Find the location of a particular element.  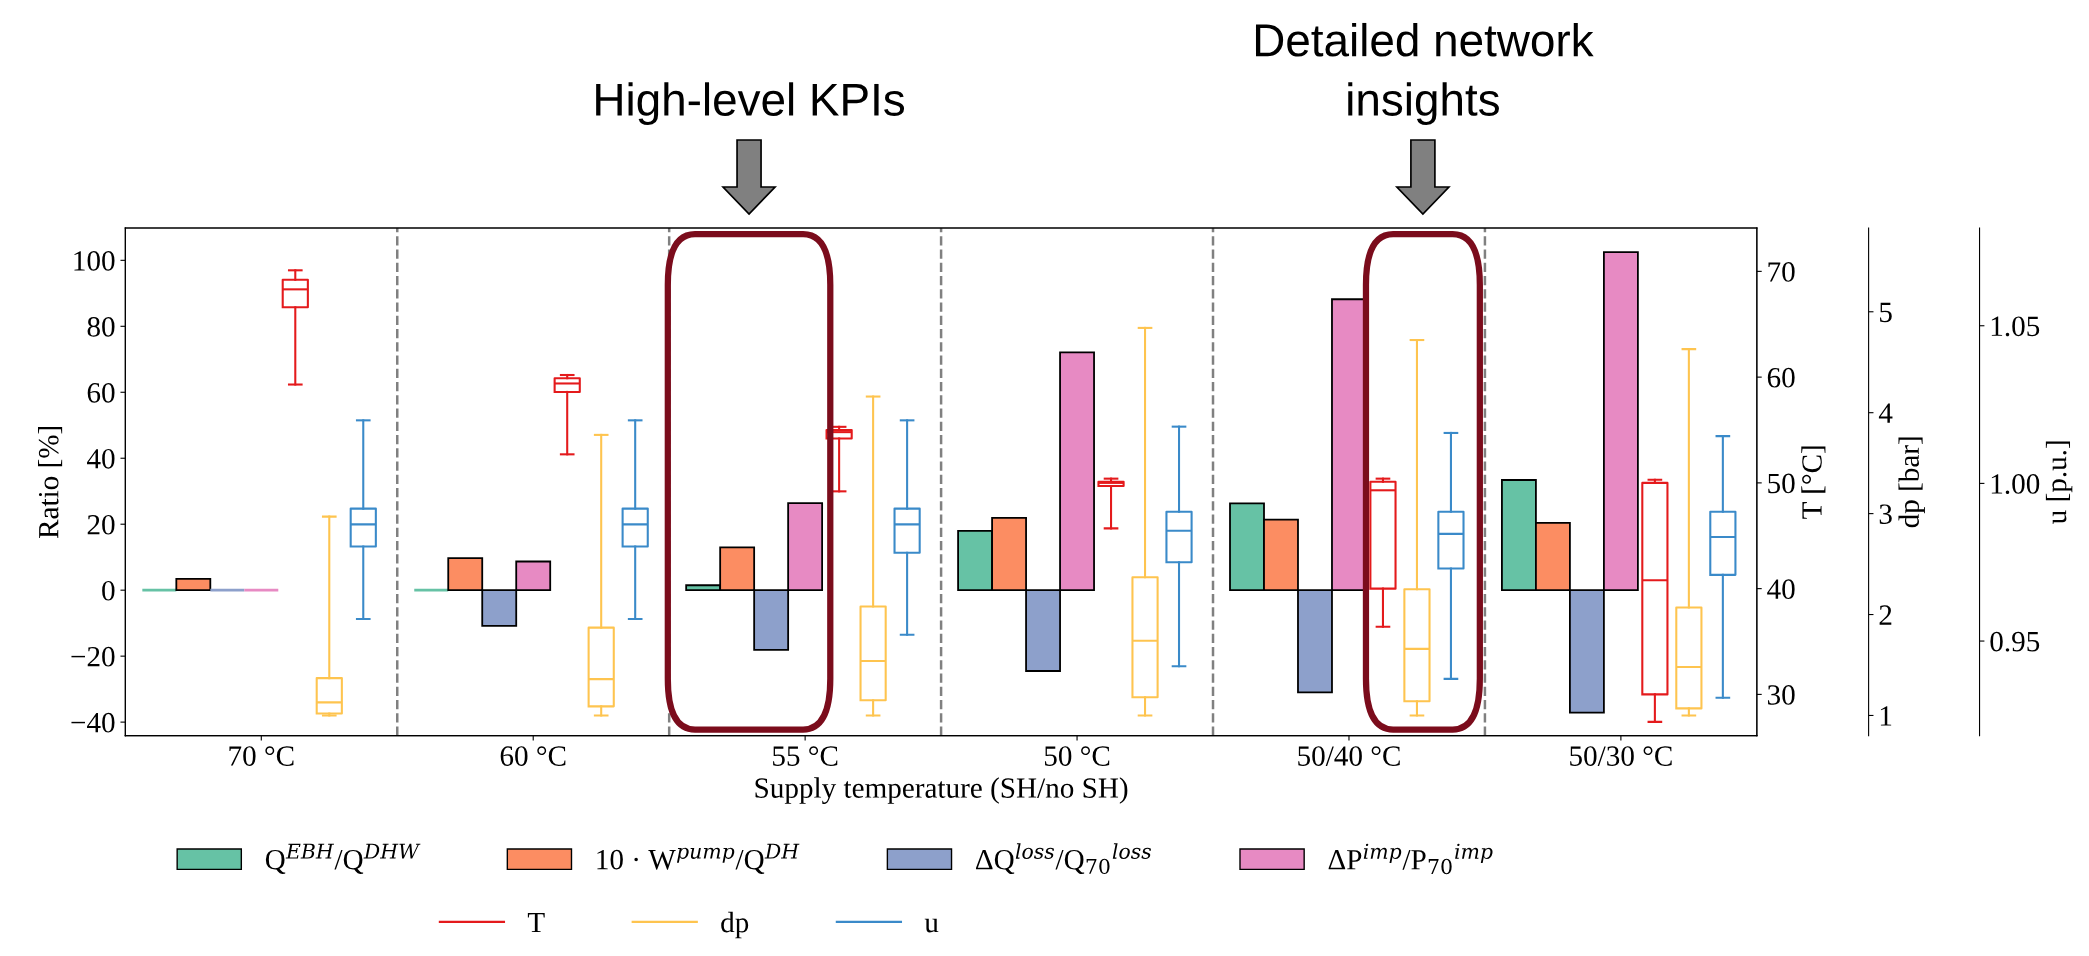

legend-label: dp is located at coordinates (735, 925).